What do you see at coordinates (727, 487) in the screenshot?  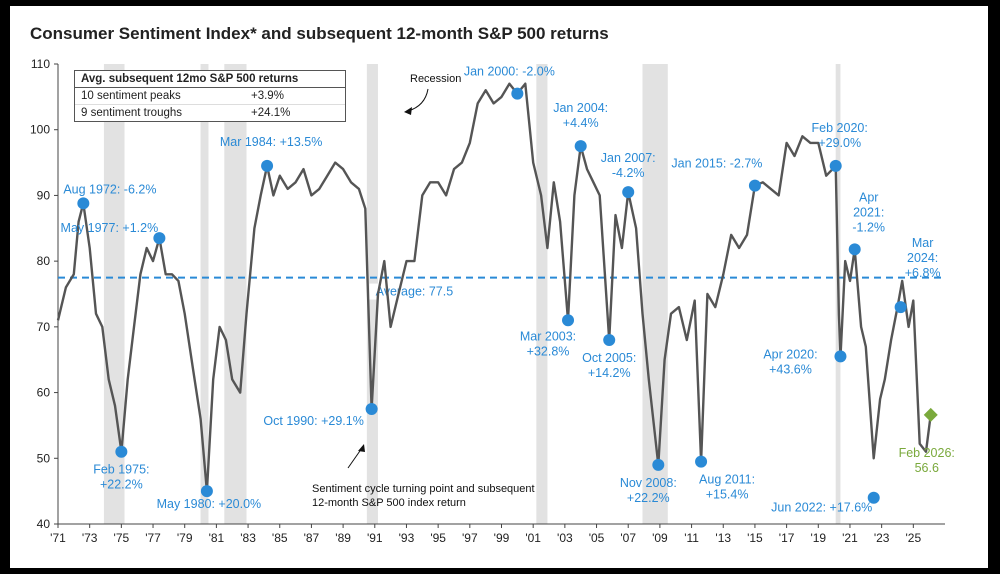 I see `marker-label: Aug 2011: +15.4%` at bounding box center [727, 487].